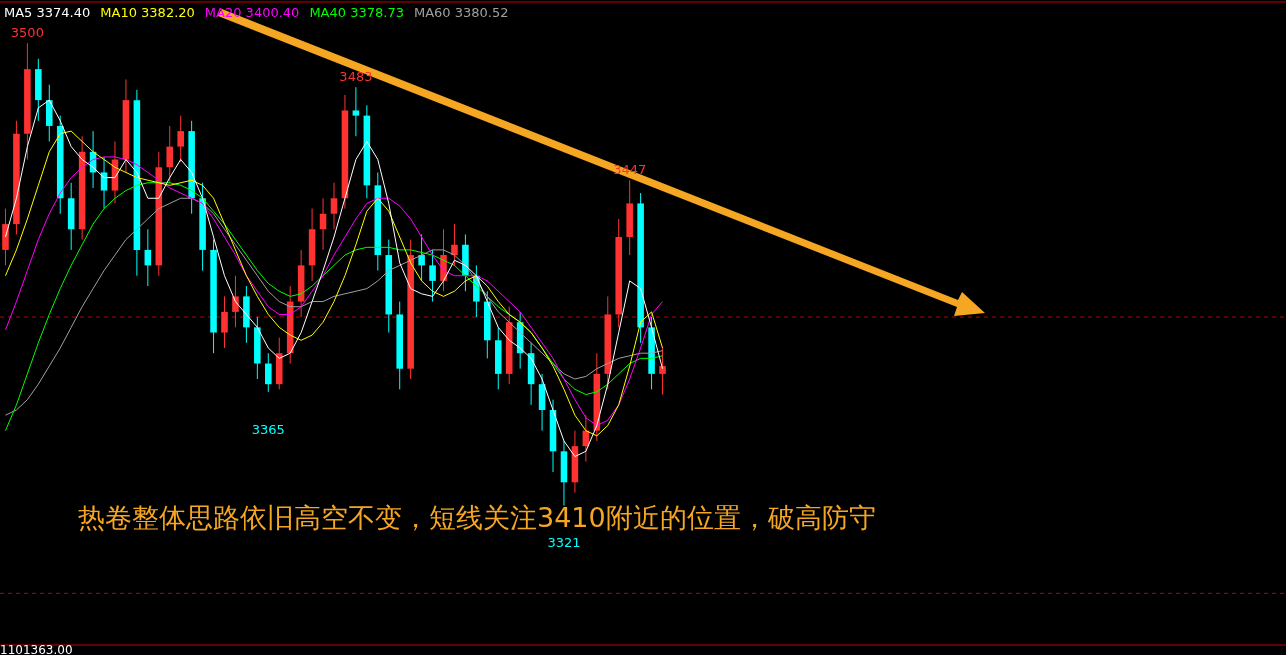 This screenshot has height=655, width=1286. Describe the element at coordinates (268, 429) in the screenshot. I see `annotation: 3365` at that location.